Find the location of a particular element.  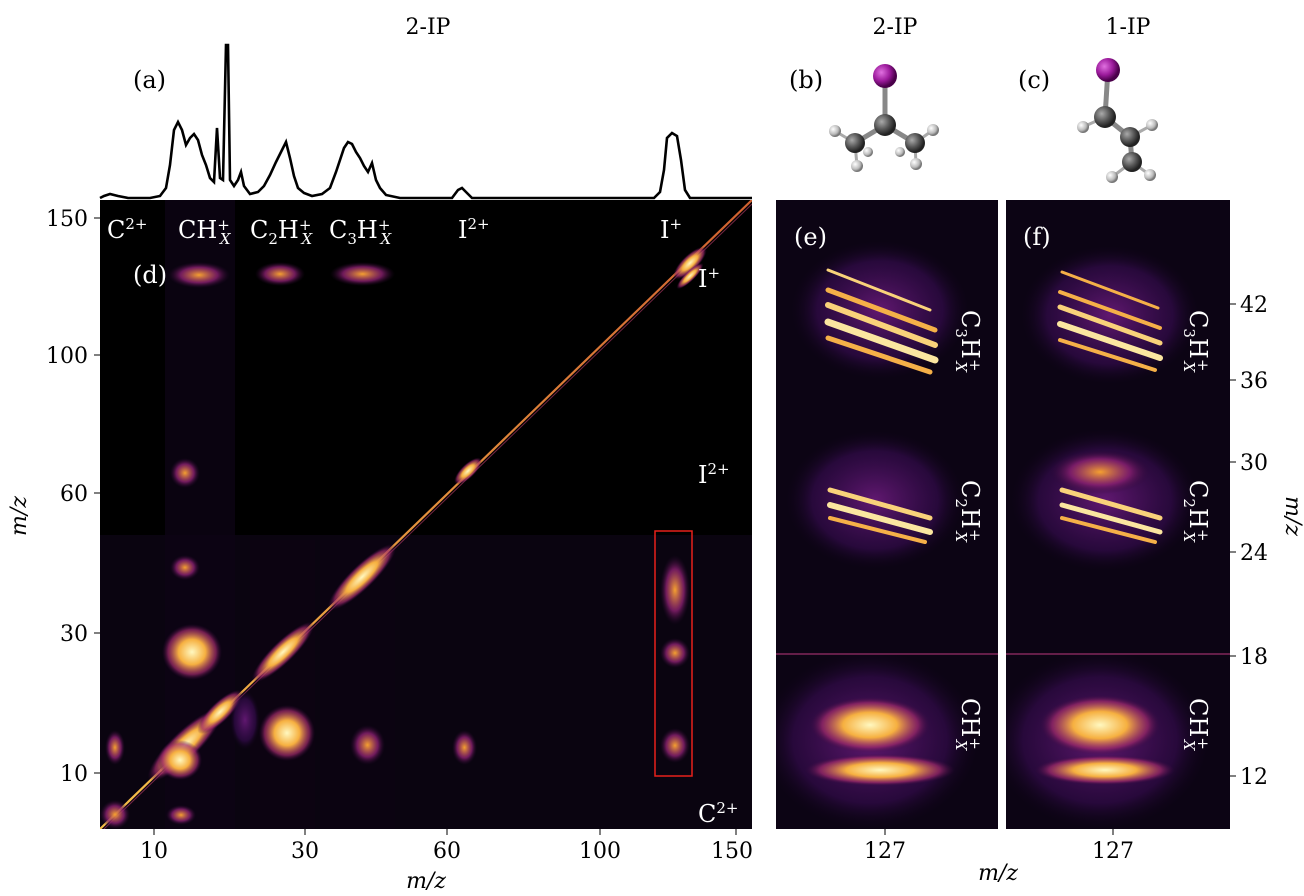

zoom-y-tick-30: 30 is located at coordinates (1254, 463).